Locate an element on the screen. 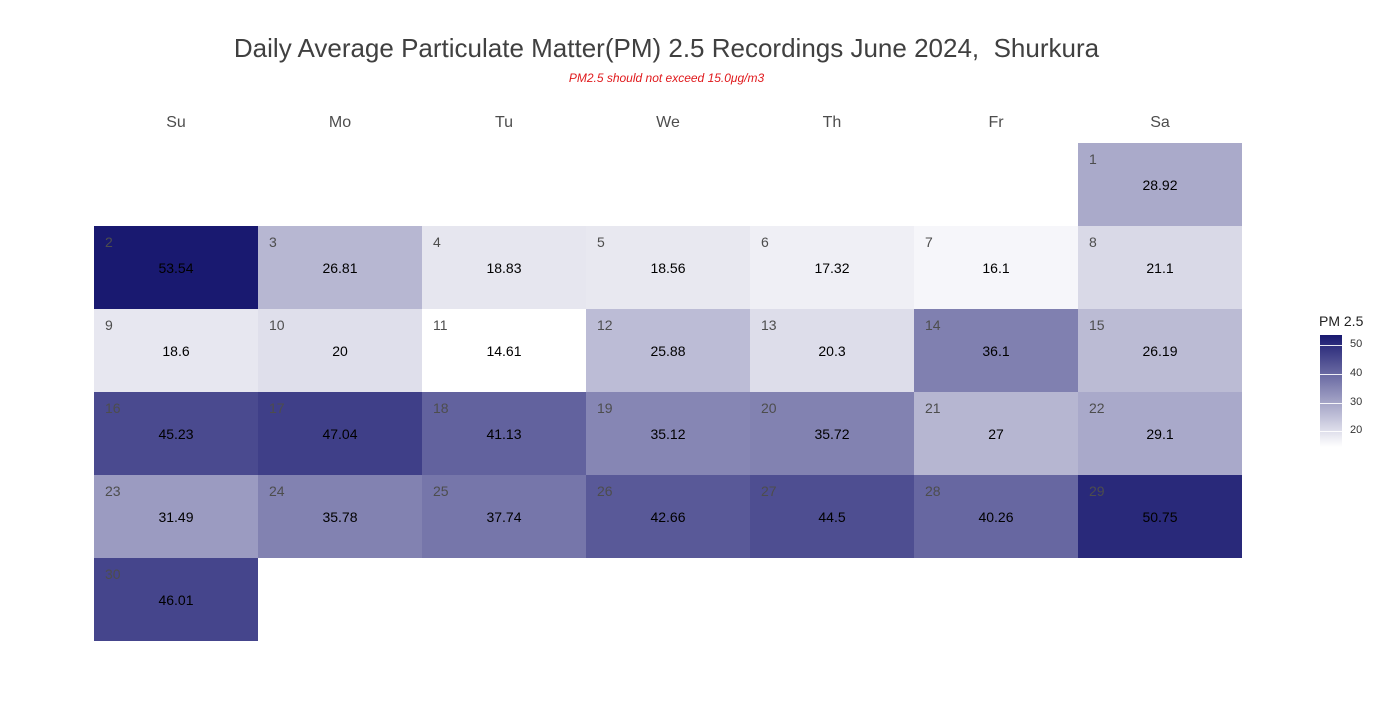 This screenshot has width=1391, height=711. calendar-day-cell: 16 45.23 is located at coordinates (176, 433).